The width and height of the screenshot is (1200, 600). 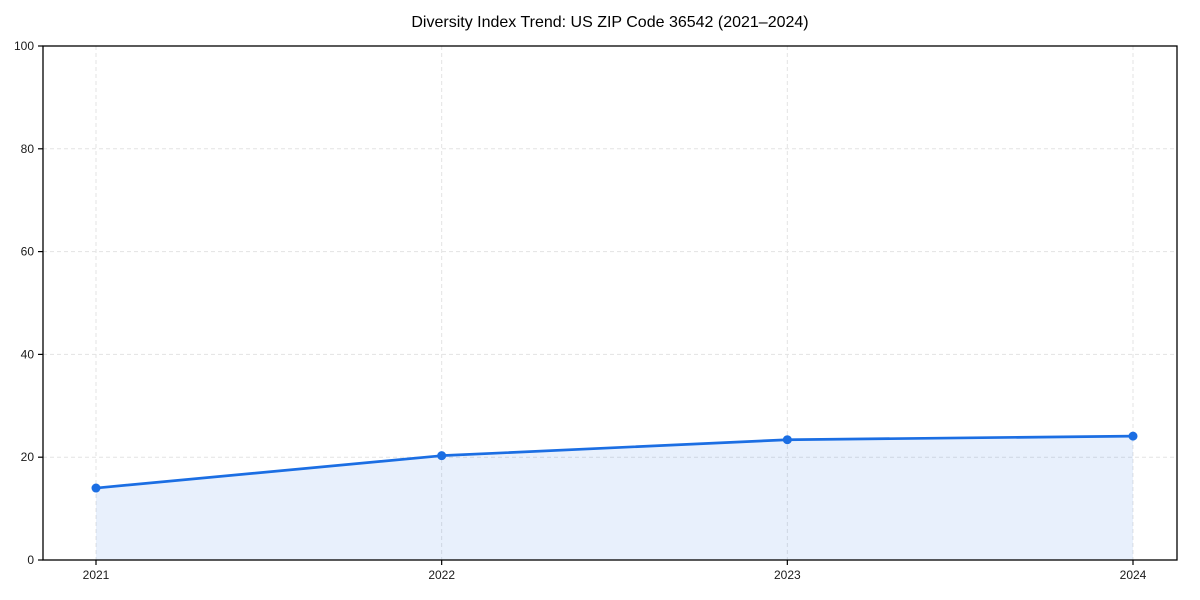 I want to click on y-tick-label: 80, so click(x=28, y=149).